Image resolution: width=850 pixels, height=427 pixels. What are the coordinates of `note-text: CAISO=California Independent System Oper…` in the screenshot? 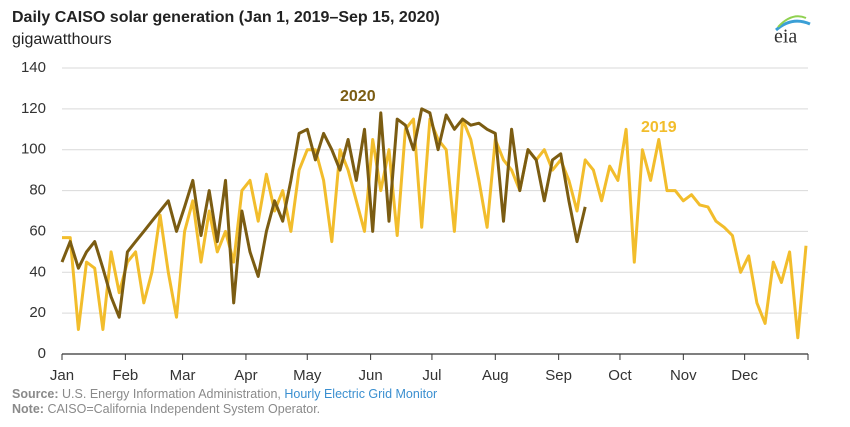 It's located at (183, 409).